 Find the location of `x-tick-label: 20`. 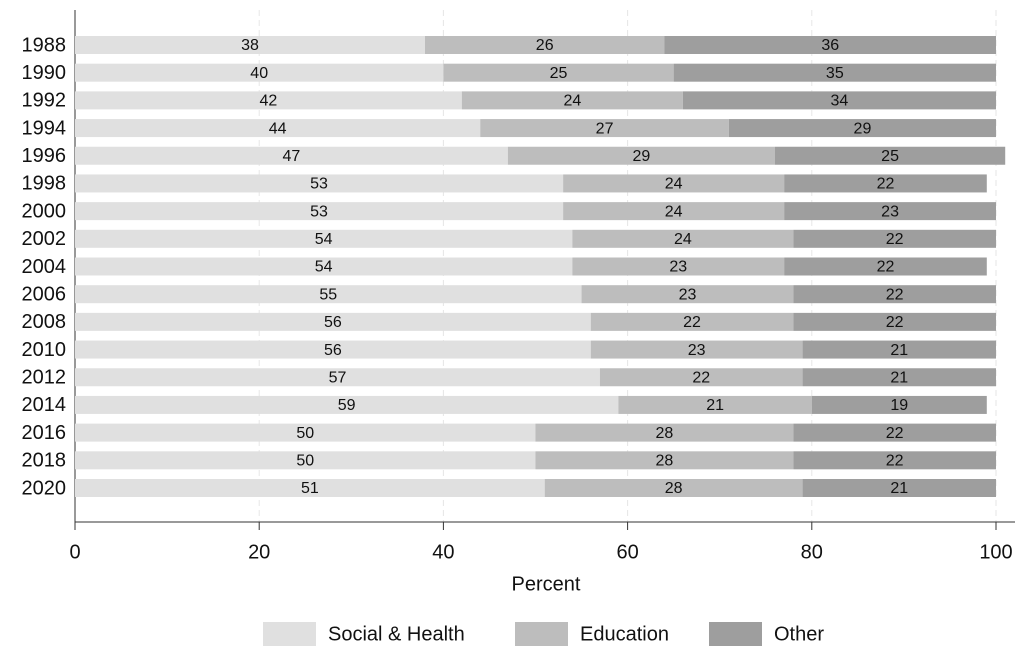

x-tick-label: 20 is located at coordinates (259, 552).